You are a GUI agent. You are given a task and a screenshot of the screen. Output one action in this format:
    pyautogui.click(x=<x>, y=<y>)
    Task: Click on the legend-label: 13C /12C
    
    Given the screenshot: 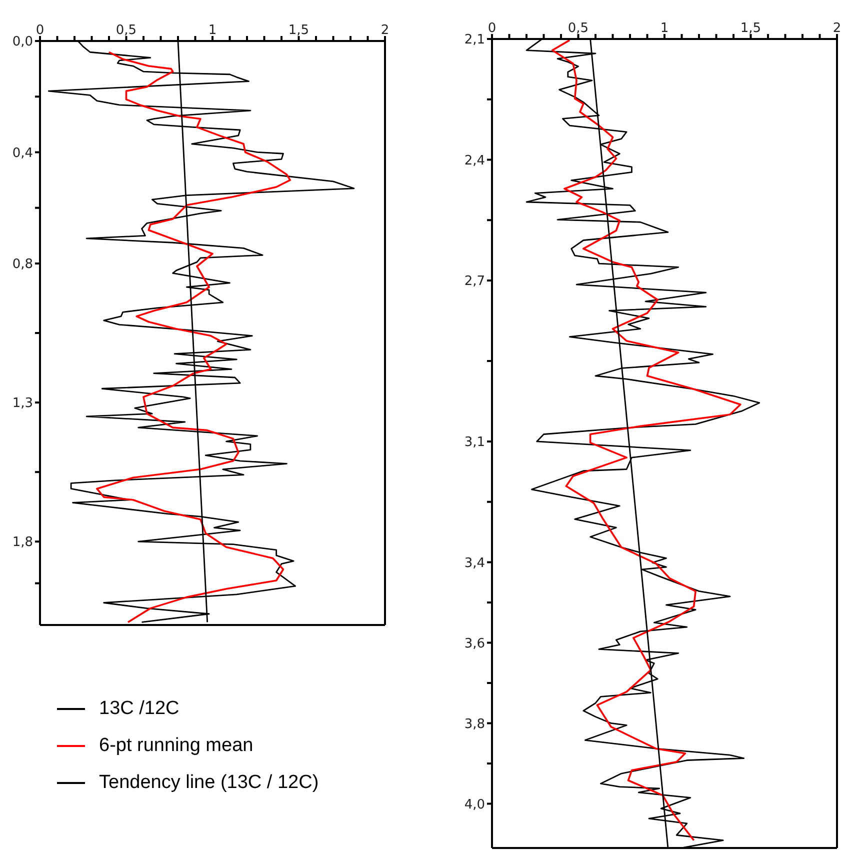 What is the action you would take?
    pyautogui.click(x=139, y=709)
    